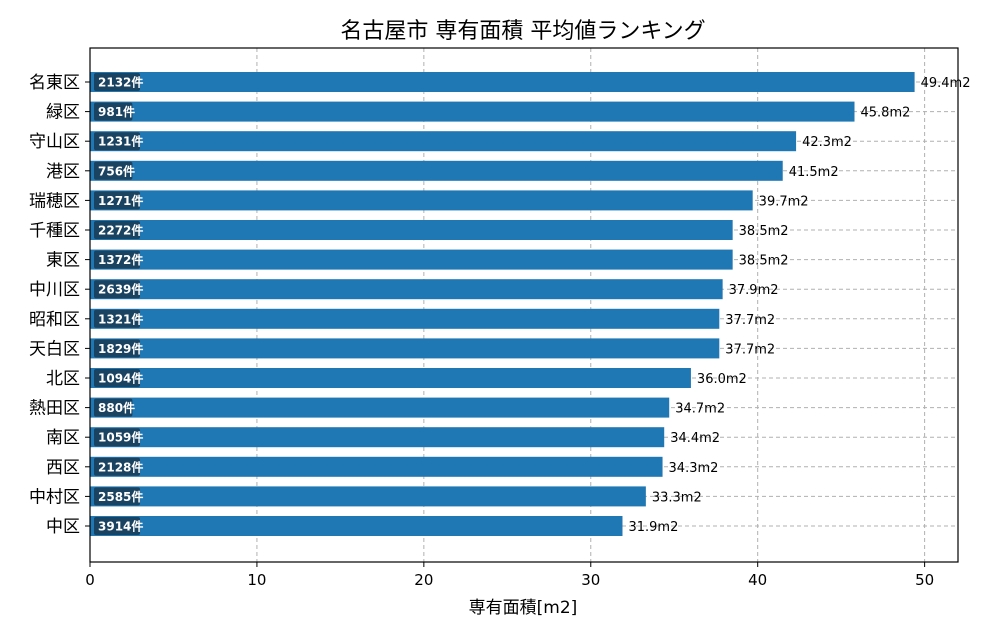  Describe the element at coordinates (63, 113) in the screenshot. I see `category-label: 緑区` at that location.